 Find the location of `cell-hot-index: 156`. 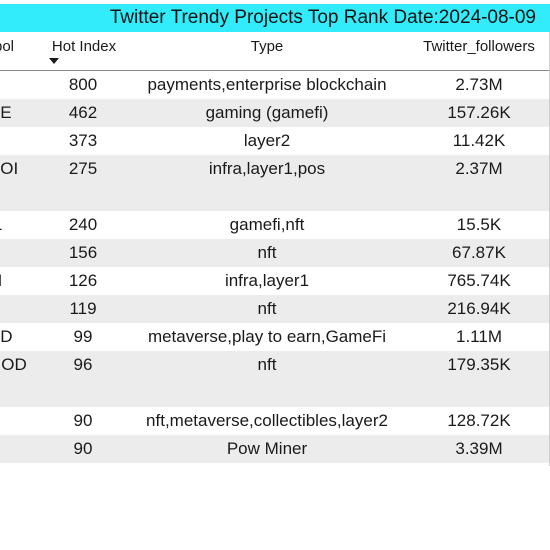

cell-hot-index: 156 is located at coordinates (83, 252).